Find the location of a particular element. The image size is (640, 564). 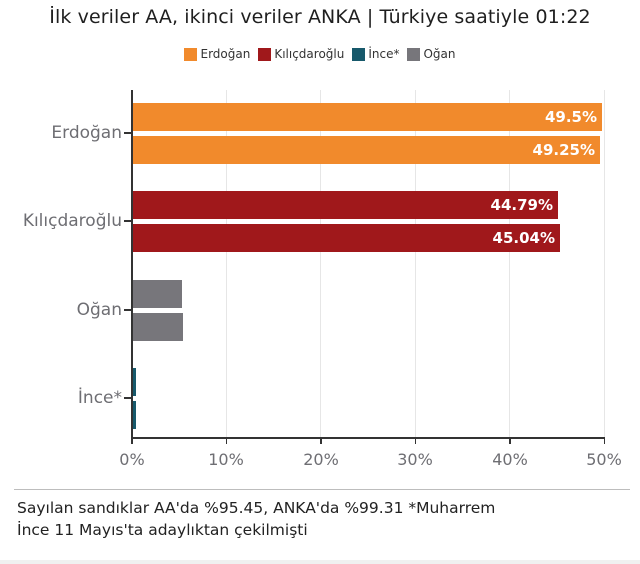

bar-kilicdaroglu-anka: 45.04% is located at coordinates (346, 238).